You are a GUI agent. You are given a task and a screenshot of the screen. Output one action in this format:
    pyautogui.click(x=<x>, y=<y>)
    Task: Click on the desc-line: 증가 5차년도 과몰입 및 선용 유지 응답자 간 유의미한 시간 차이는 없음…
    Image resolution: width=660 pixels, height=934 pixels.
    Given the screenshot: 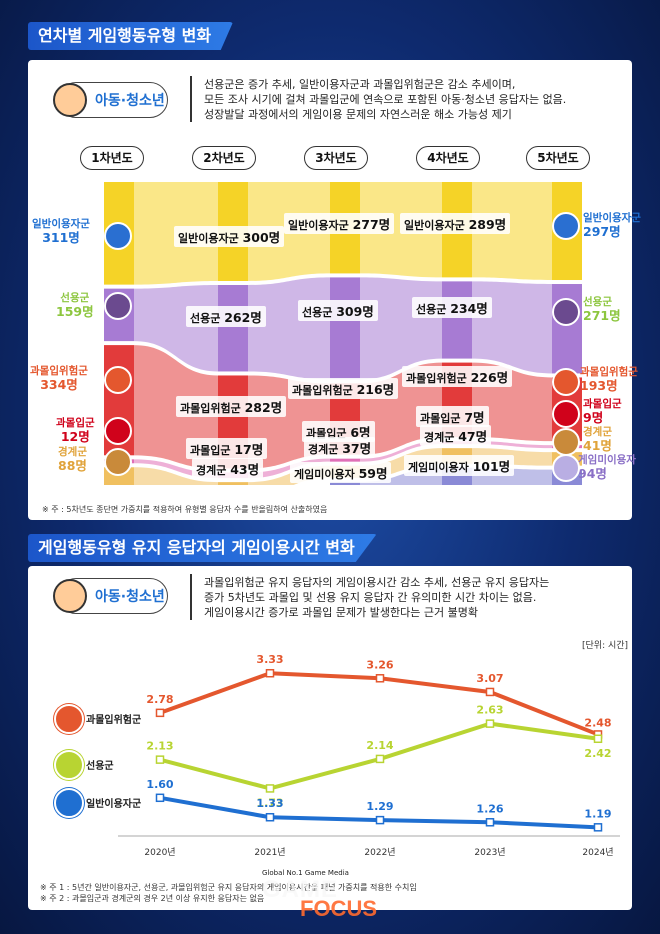 What is the action you would take?
    pyautogui.click(x=370, y=597)
    